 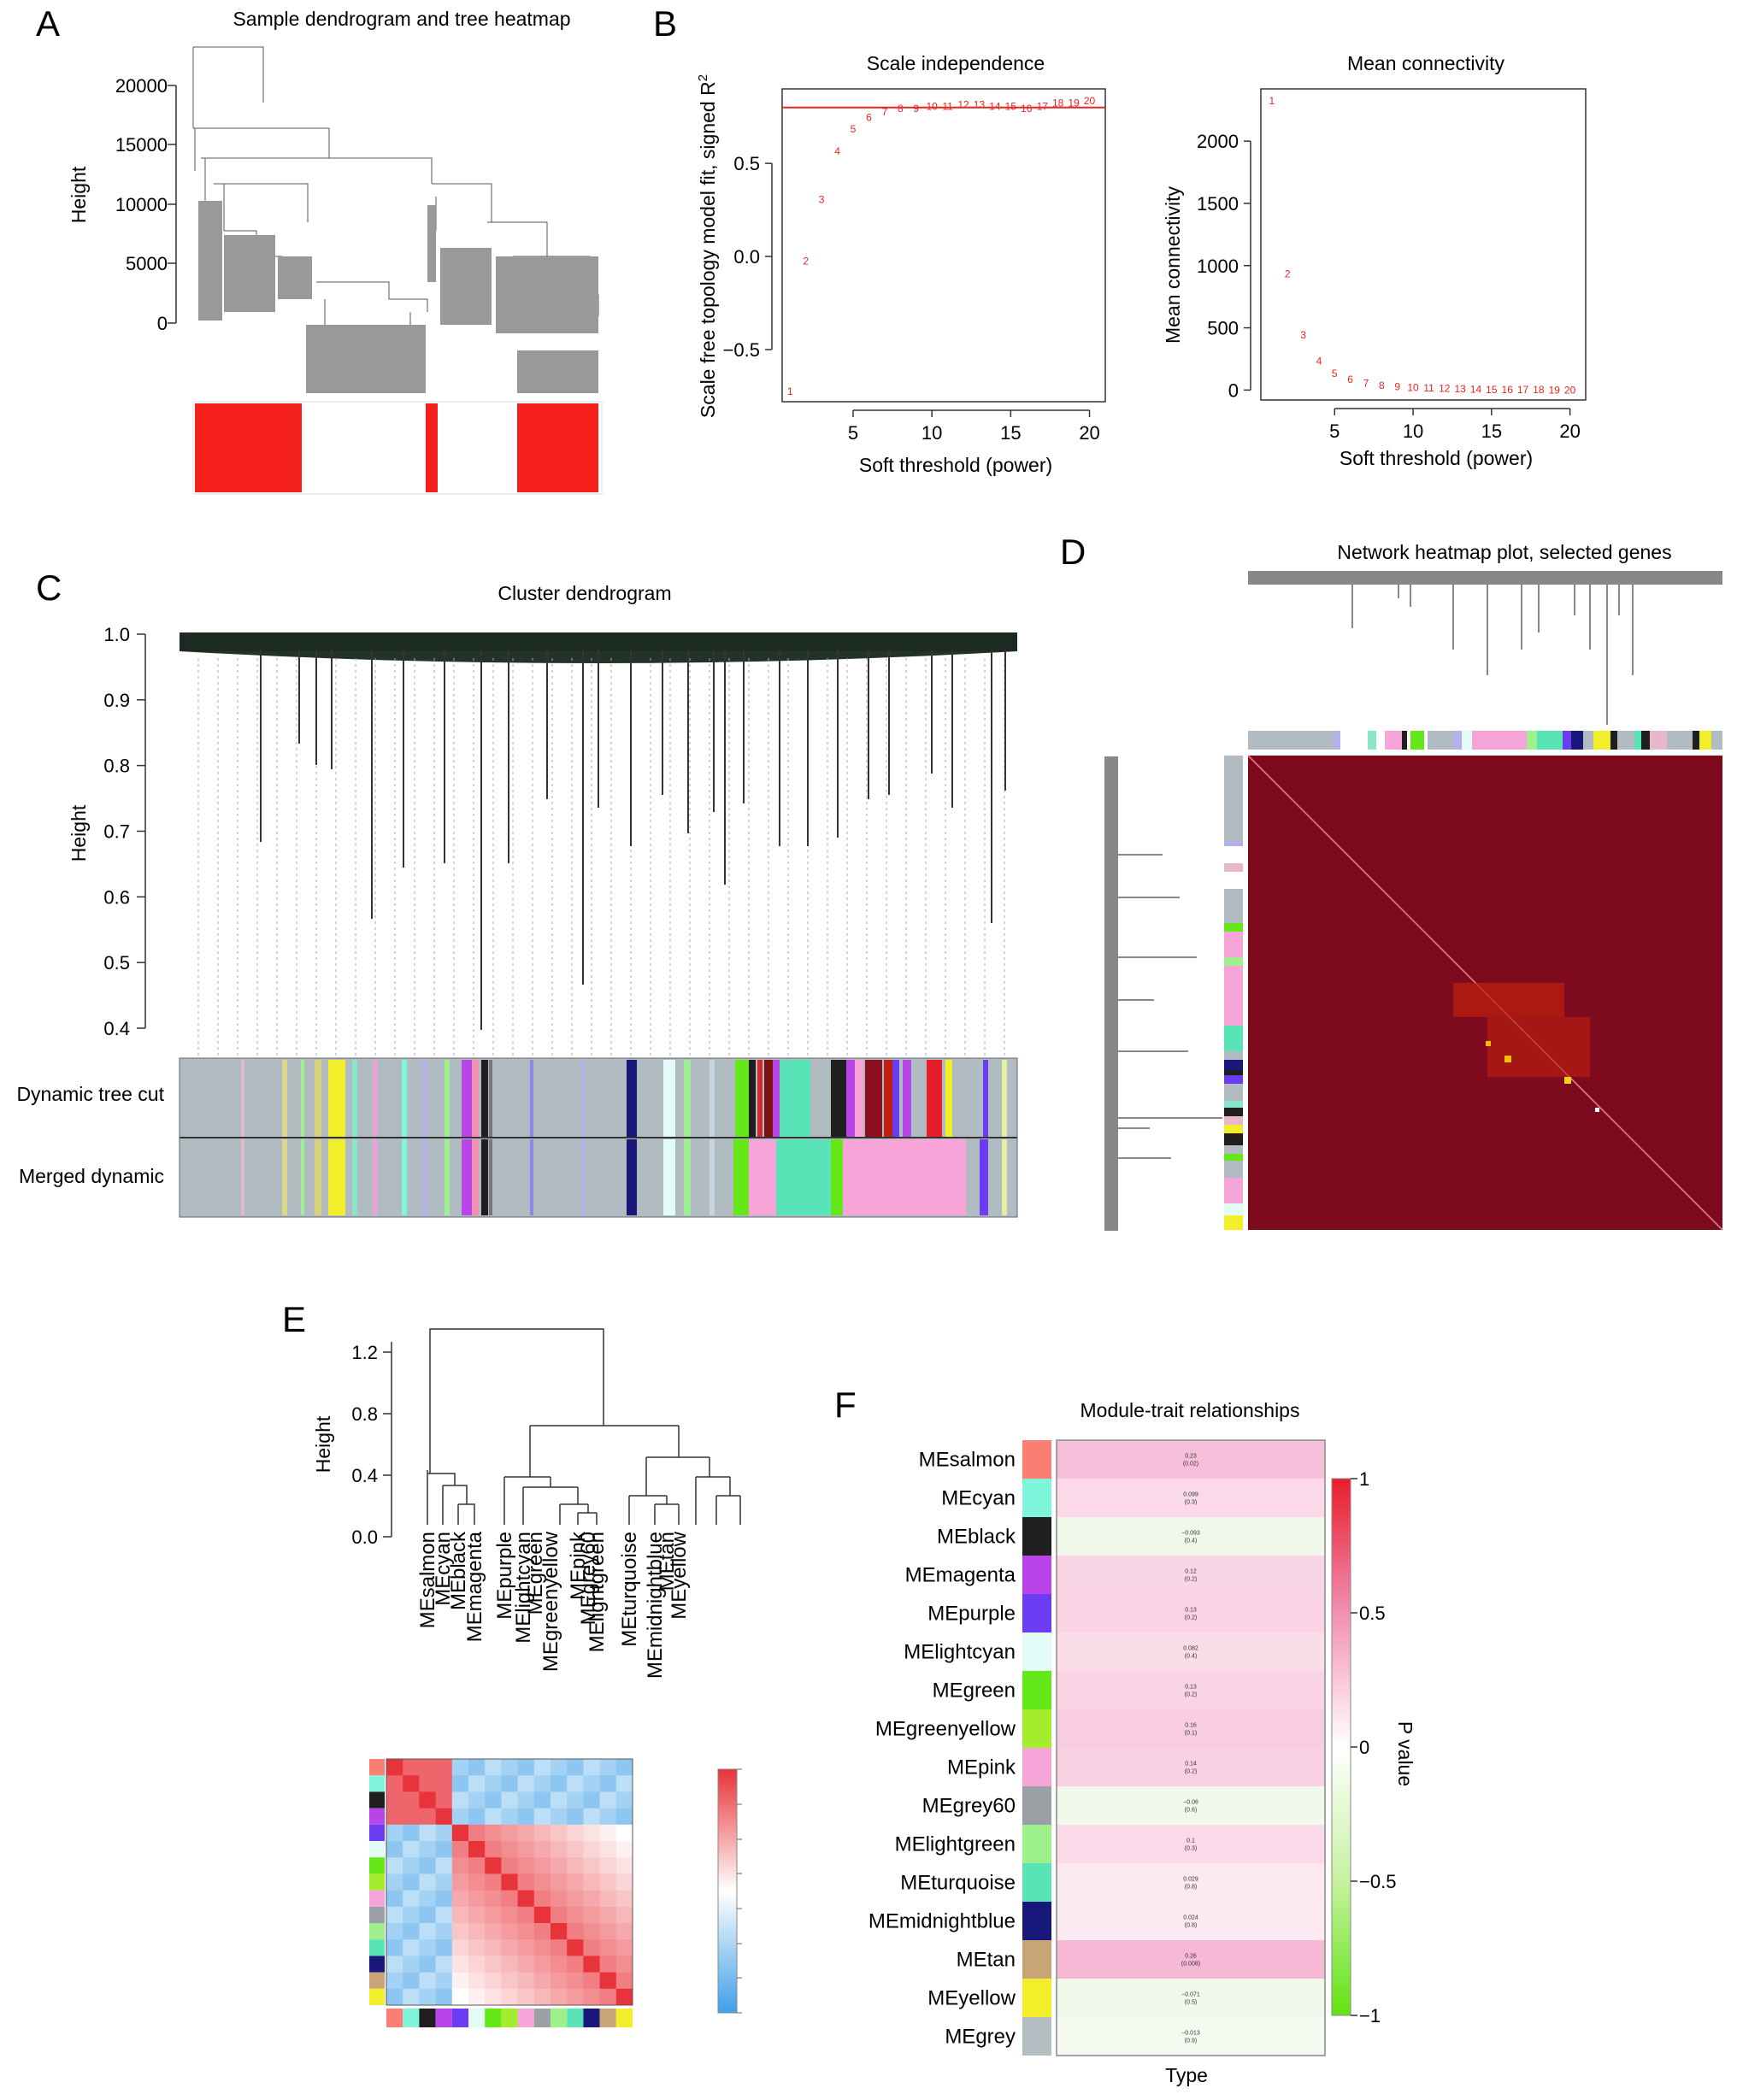 What do you see at coordinates (1397, 386) in the screenshot?
I see `data-point-label: 9` at bounding box center [1397, 386].